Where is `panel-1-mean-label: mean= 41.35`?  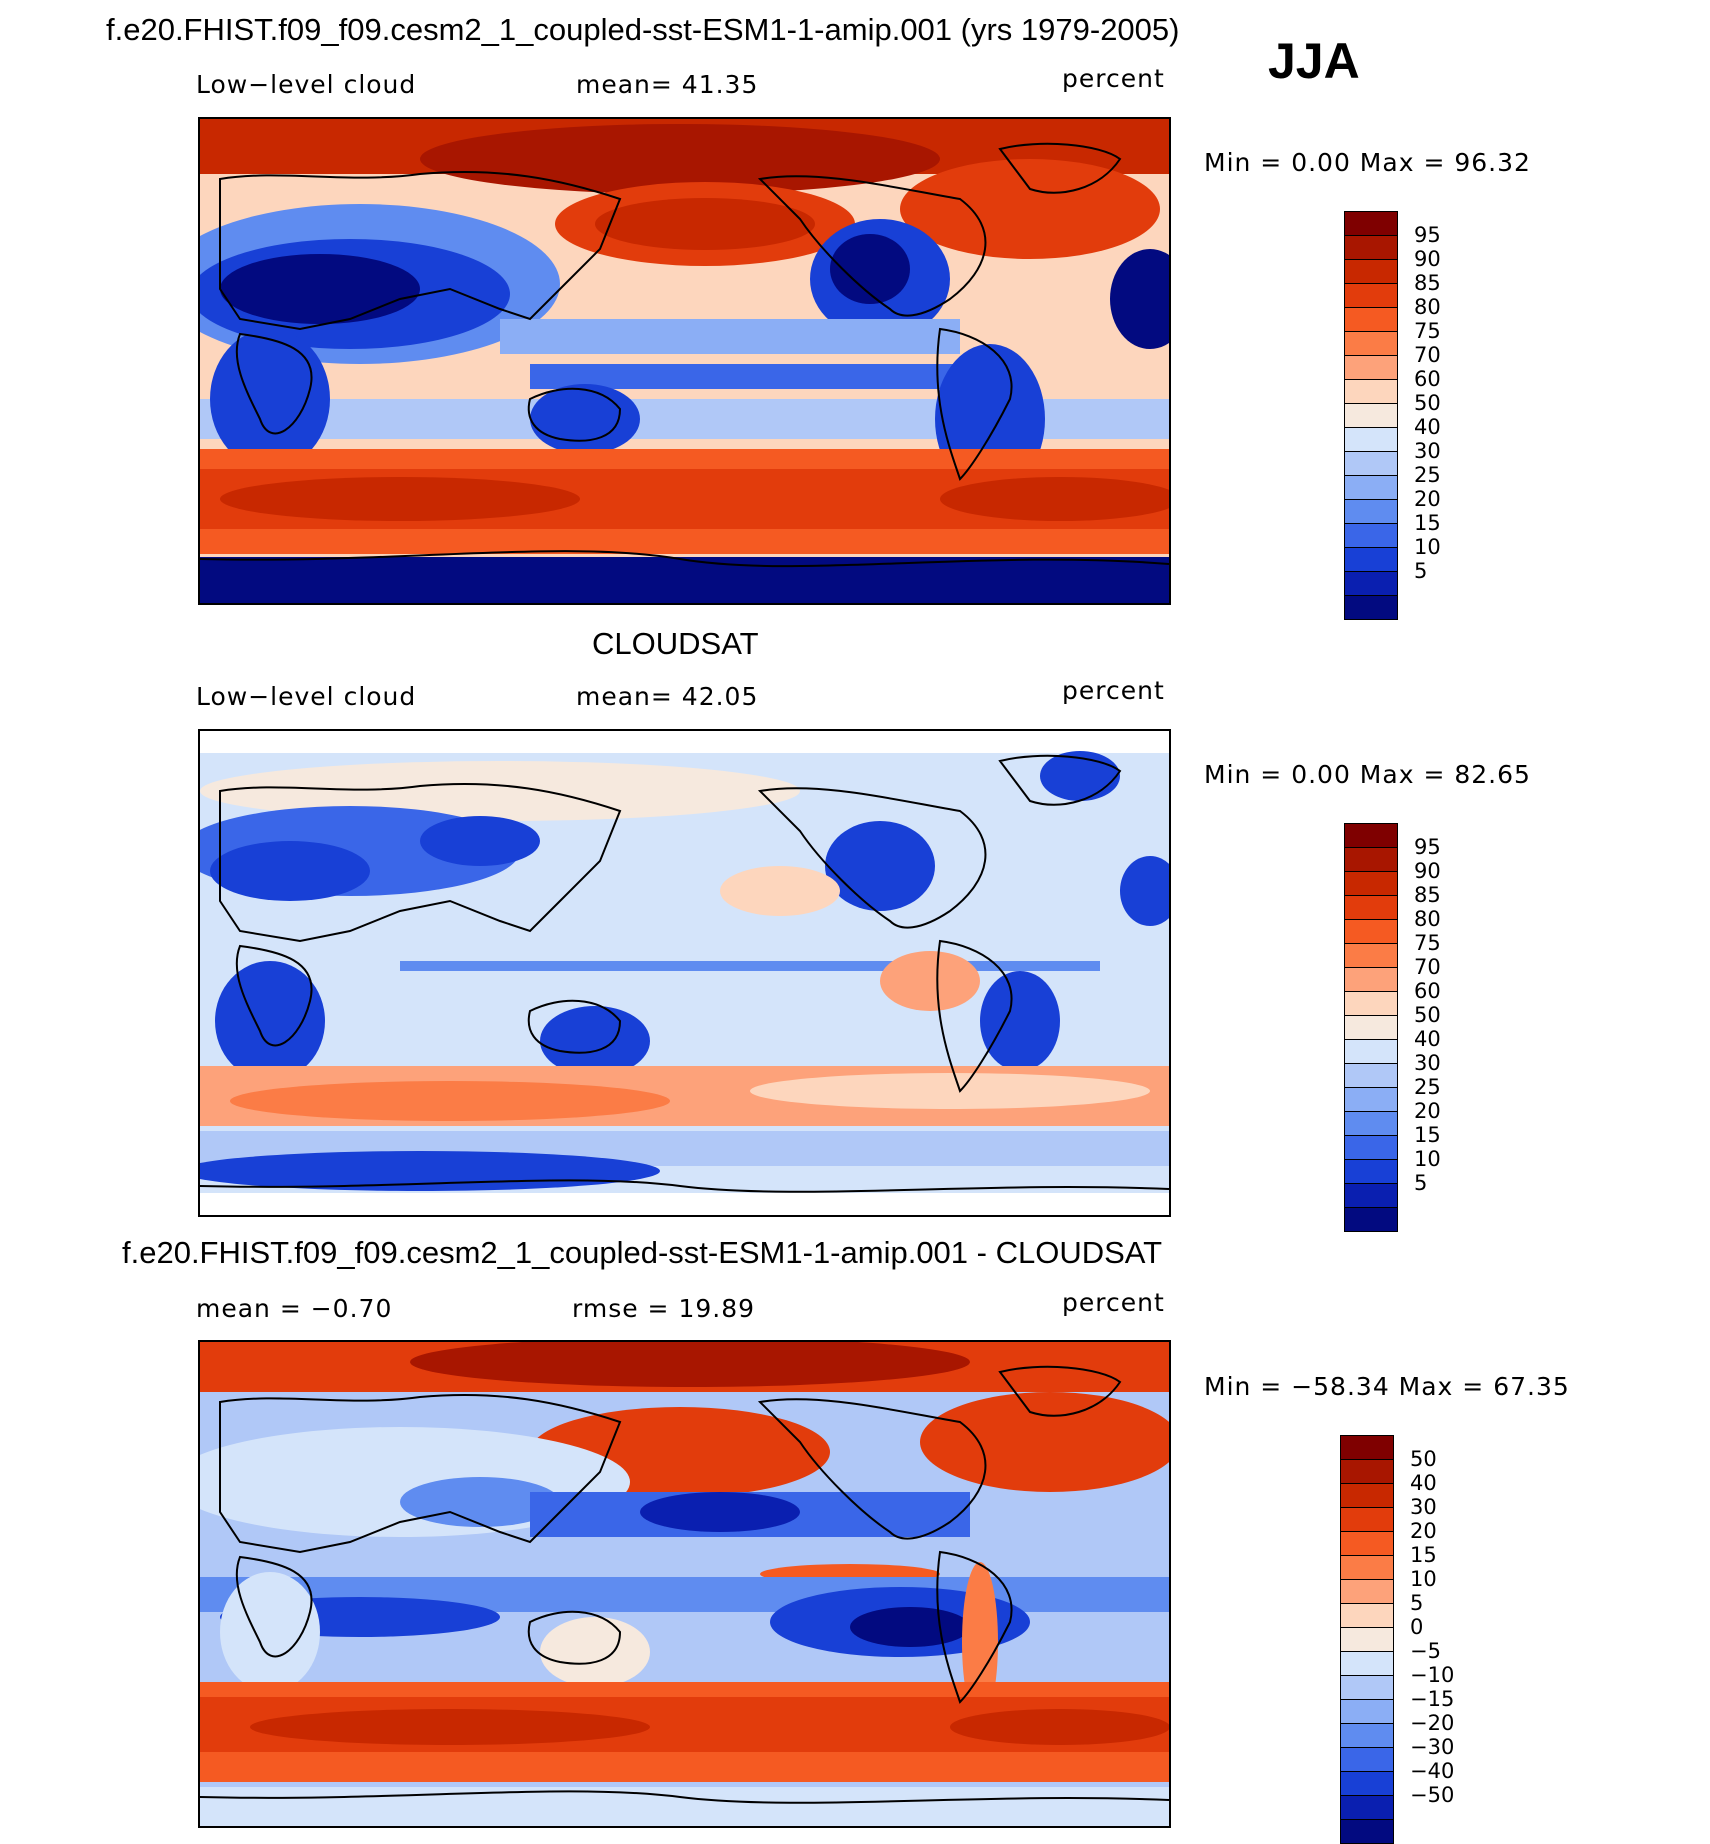
panel-1-mean-label: mean= 41.35 is located at coordinates (667, 84).